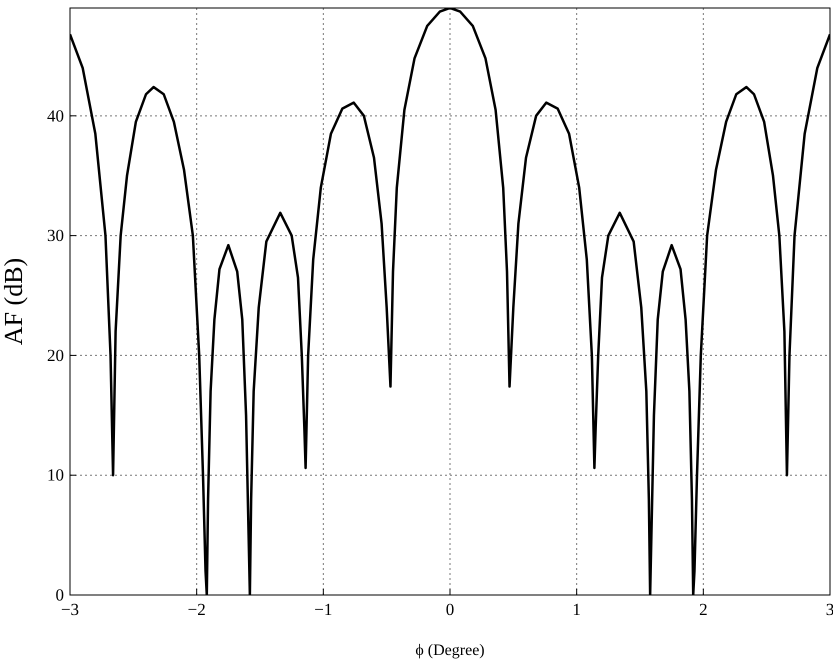 The image size is (833, 665). What do you see at coordinates (55, 116) in the screenshot?
I see `y-tick-label: 40` at bounding box center [55, 116].